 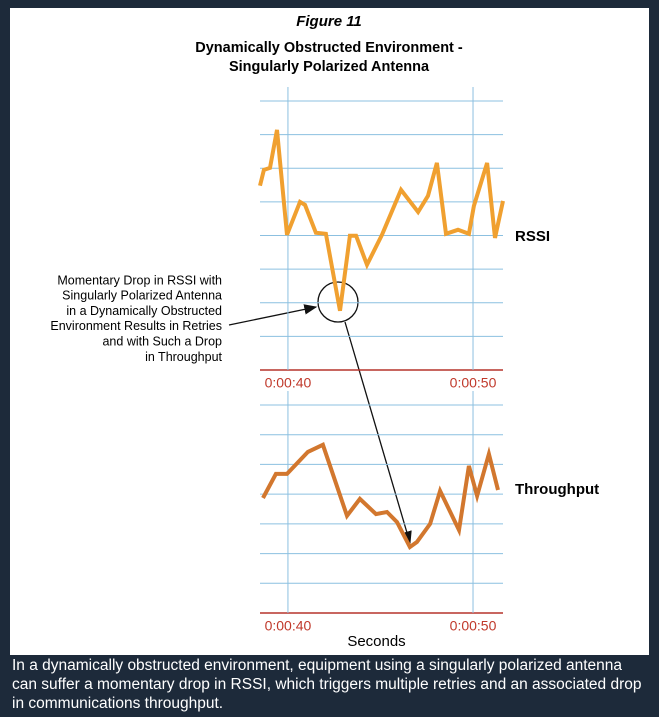 What do you see at coordinates (136, 326) in the screenshot?
I see `annotation: Environment Results in Retries` at bounding box center [136, 326].